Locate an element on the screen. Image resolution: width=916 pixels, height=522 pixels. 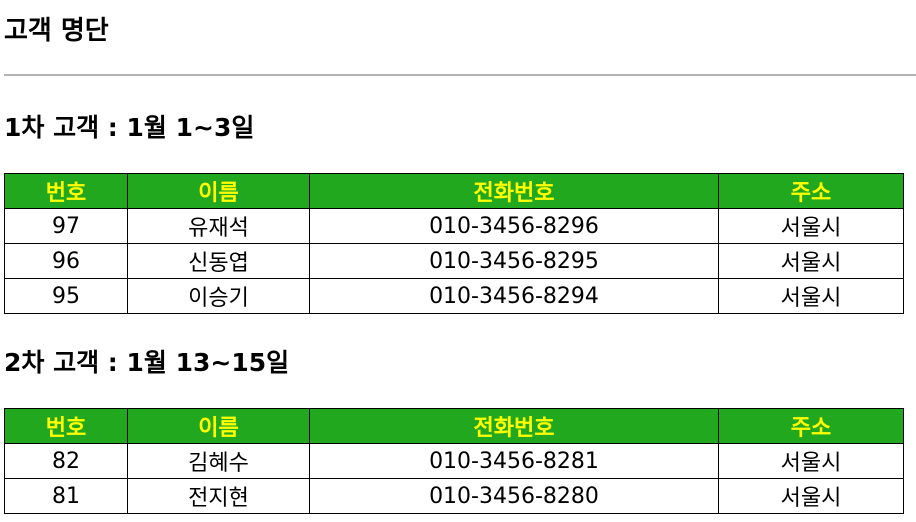
cell-phone: 010-3456-8295 is located at coordinates (514, 261).